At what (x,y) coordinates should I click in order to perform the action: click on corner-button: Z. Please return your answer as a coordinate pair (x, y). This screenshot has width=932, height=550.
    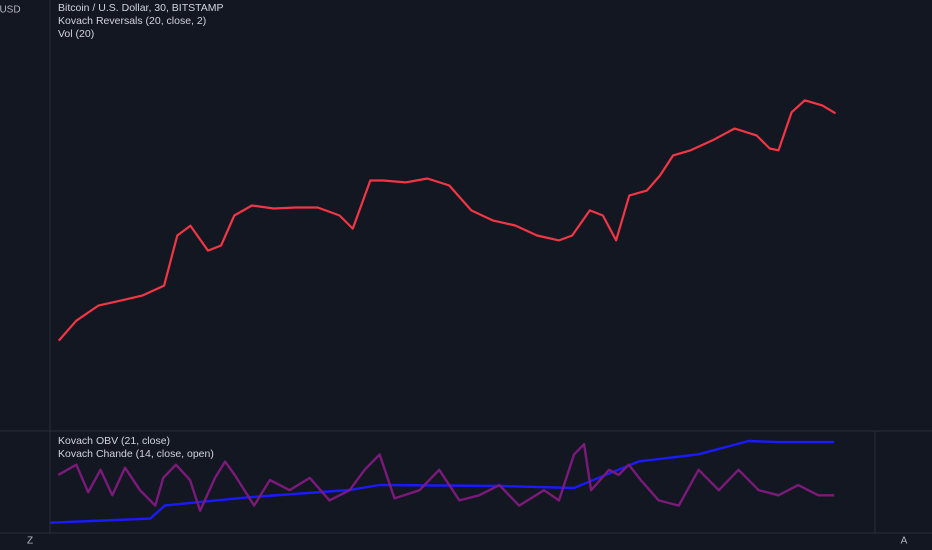
    Looking at the image, I should click on (30, 541).